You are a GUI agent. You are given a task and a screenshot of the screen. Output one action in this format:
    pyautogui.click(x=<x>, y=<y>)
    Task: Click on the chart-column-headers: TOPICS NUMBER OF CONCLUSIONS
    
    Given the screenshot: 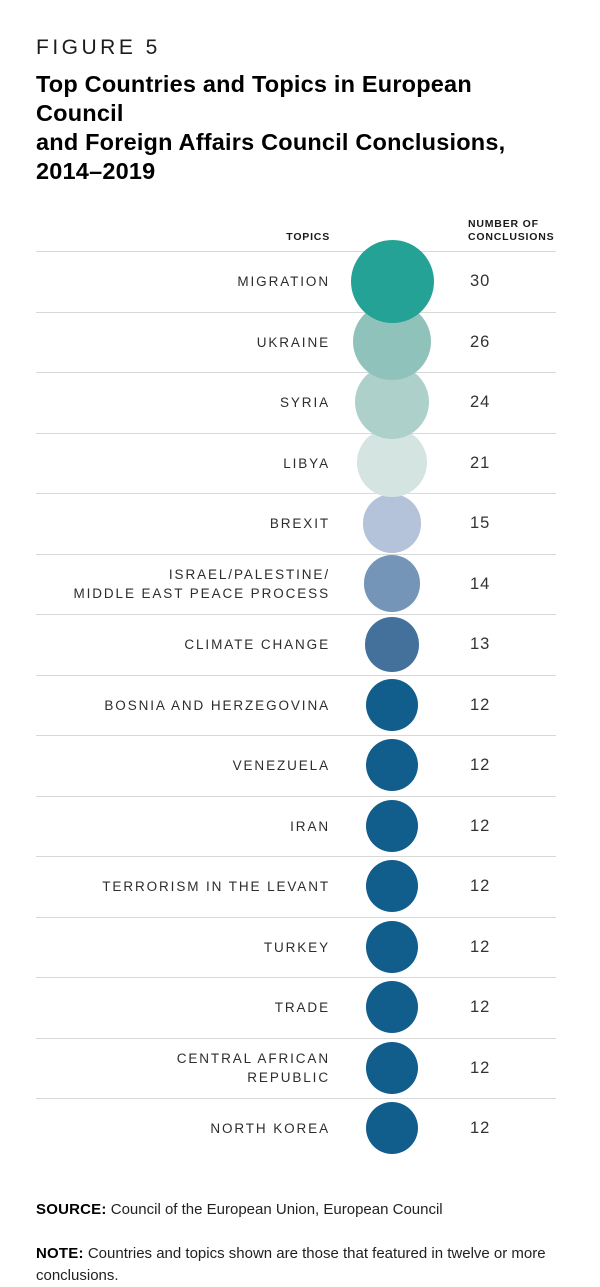 What is the action you would take?
    pyautogui.click(x=296, y=226)
    